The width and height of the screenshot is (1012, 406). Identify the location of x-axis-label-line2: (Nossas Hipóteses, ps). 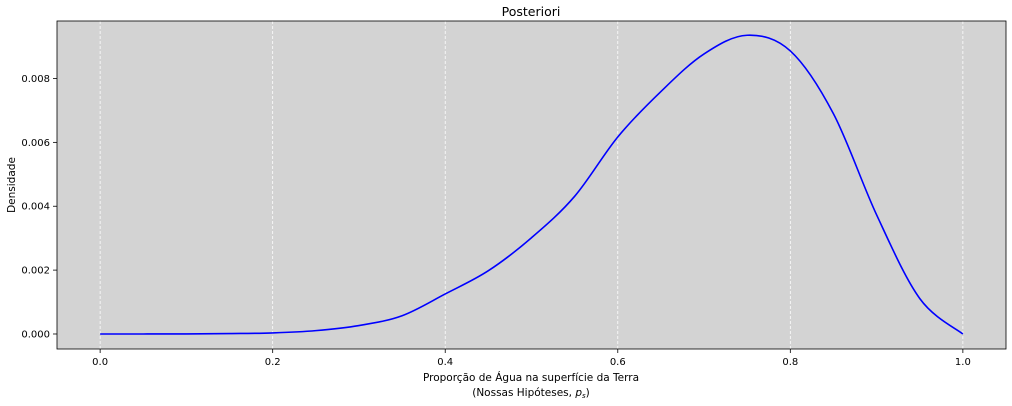
(531, 393).